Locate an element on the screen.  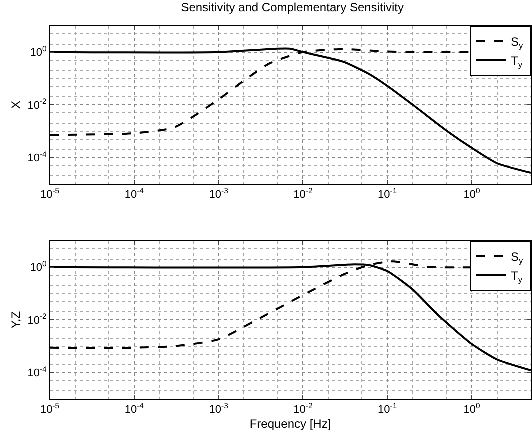
x-axis-title: Frequency [Hz] is located at coordinates (291, 424).